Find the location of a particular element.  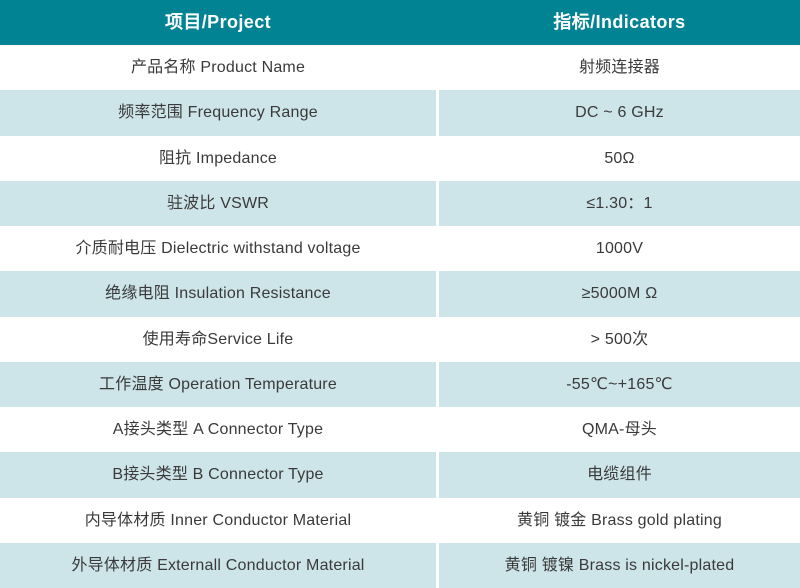

row-indicator-value: 黄铜 镀镍 Brass is nickel-plated is located at coordinates (618, 565).